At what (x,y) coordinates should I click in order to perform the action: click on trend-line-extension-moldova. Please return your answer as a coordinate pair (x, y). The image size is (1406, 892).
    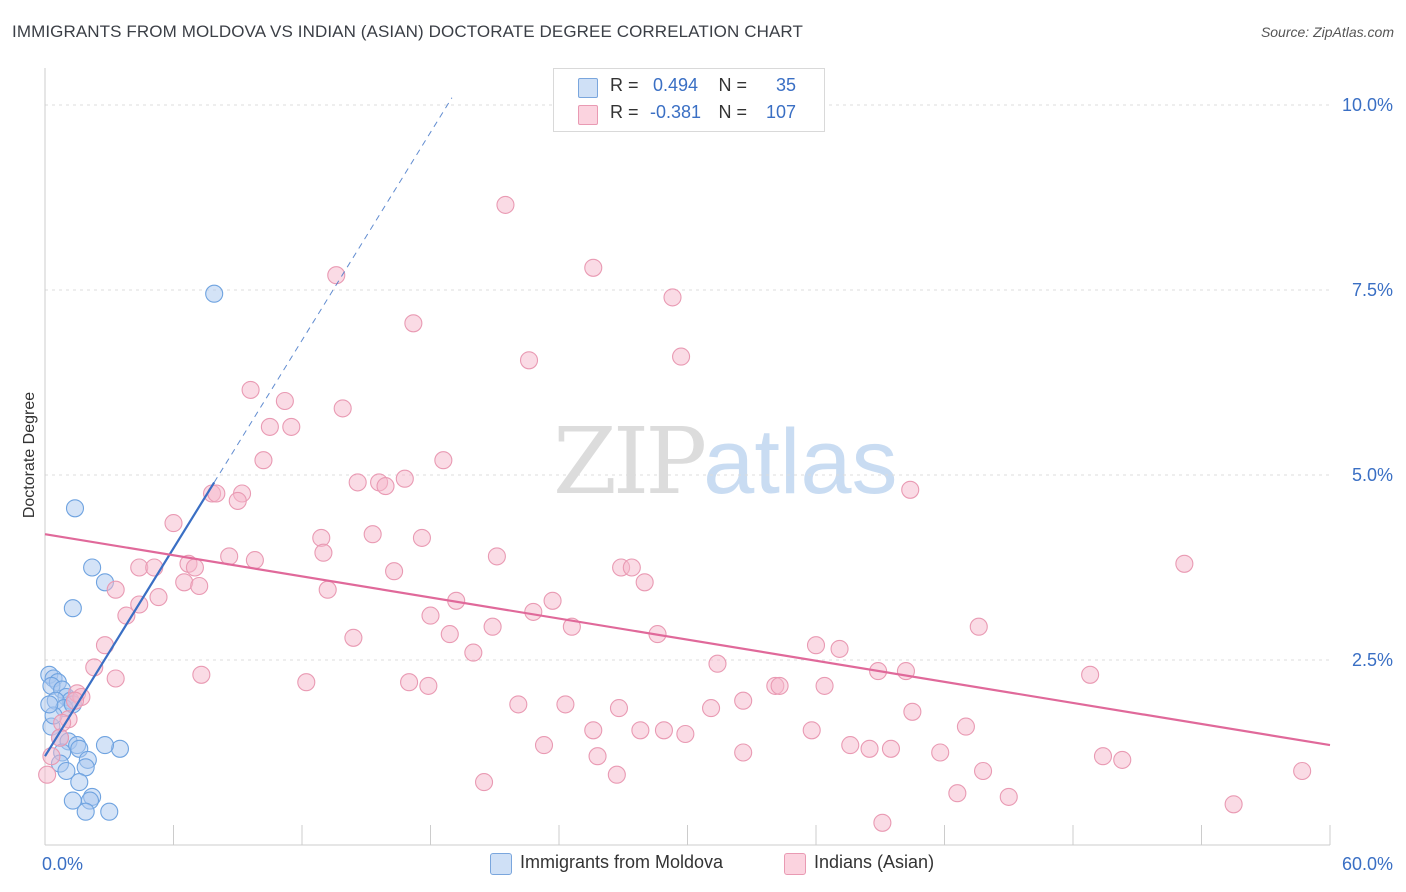
    Looking at the image, I should click on (333, 290).